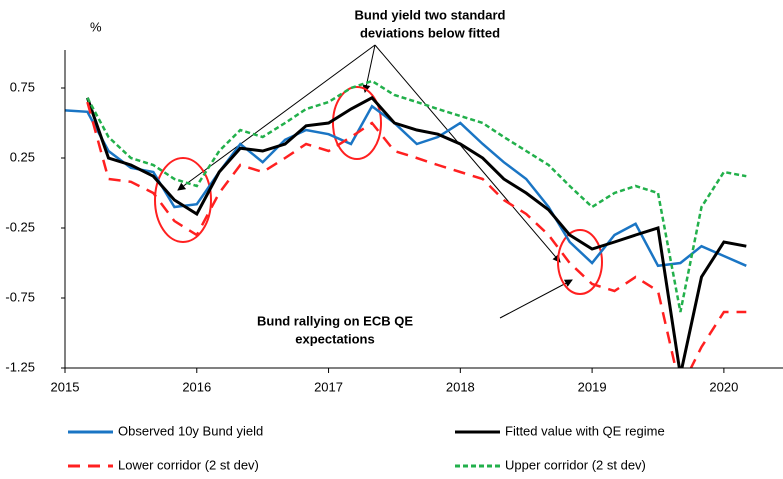 This screenshot has width=783, height=479. What do you see at coordinates (430, 14) in the screenshot?
I see `annotation: Bund yield two standard` at bounding box center [430, 14].